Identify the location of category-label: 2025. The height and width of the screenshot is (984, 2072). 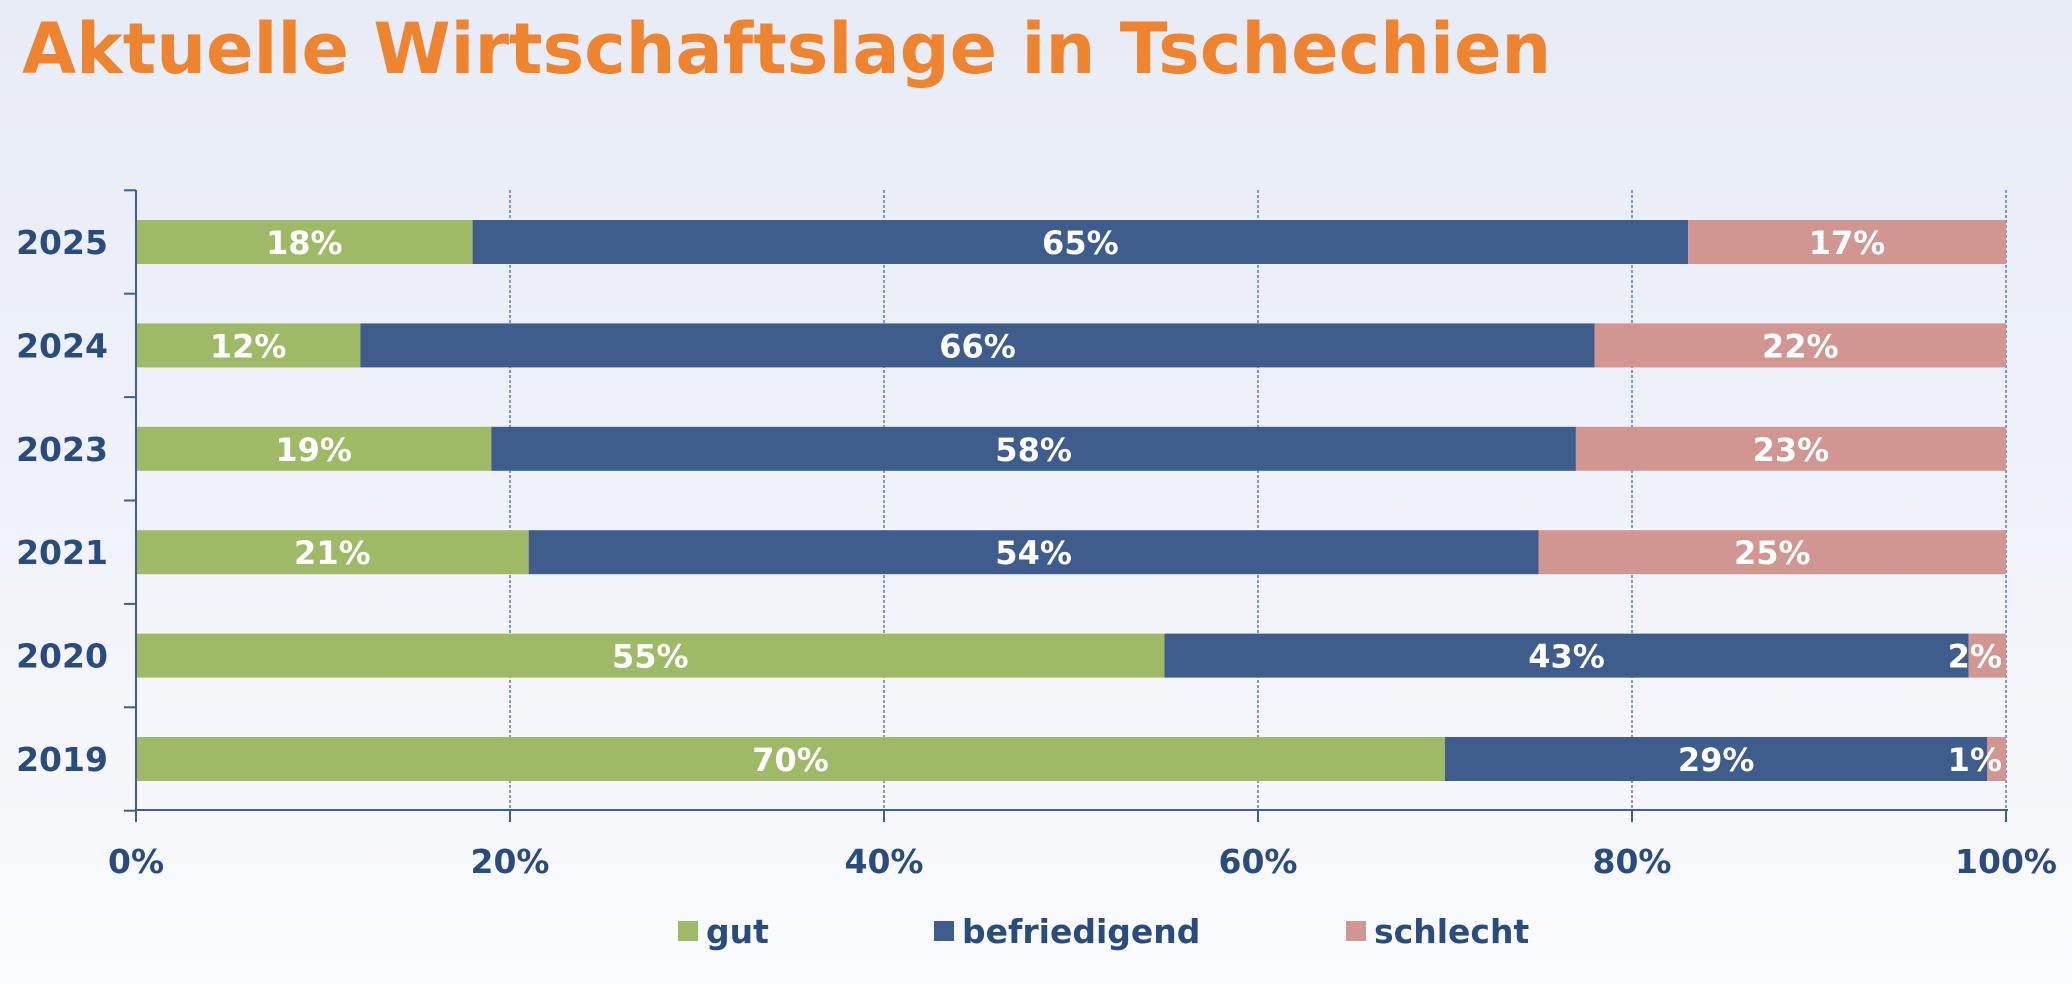
(62, 242).